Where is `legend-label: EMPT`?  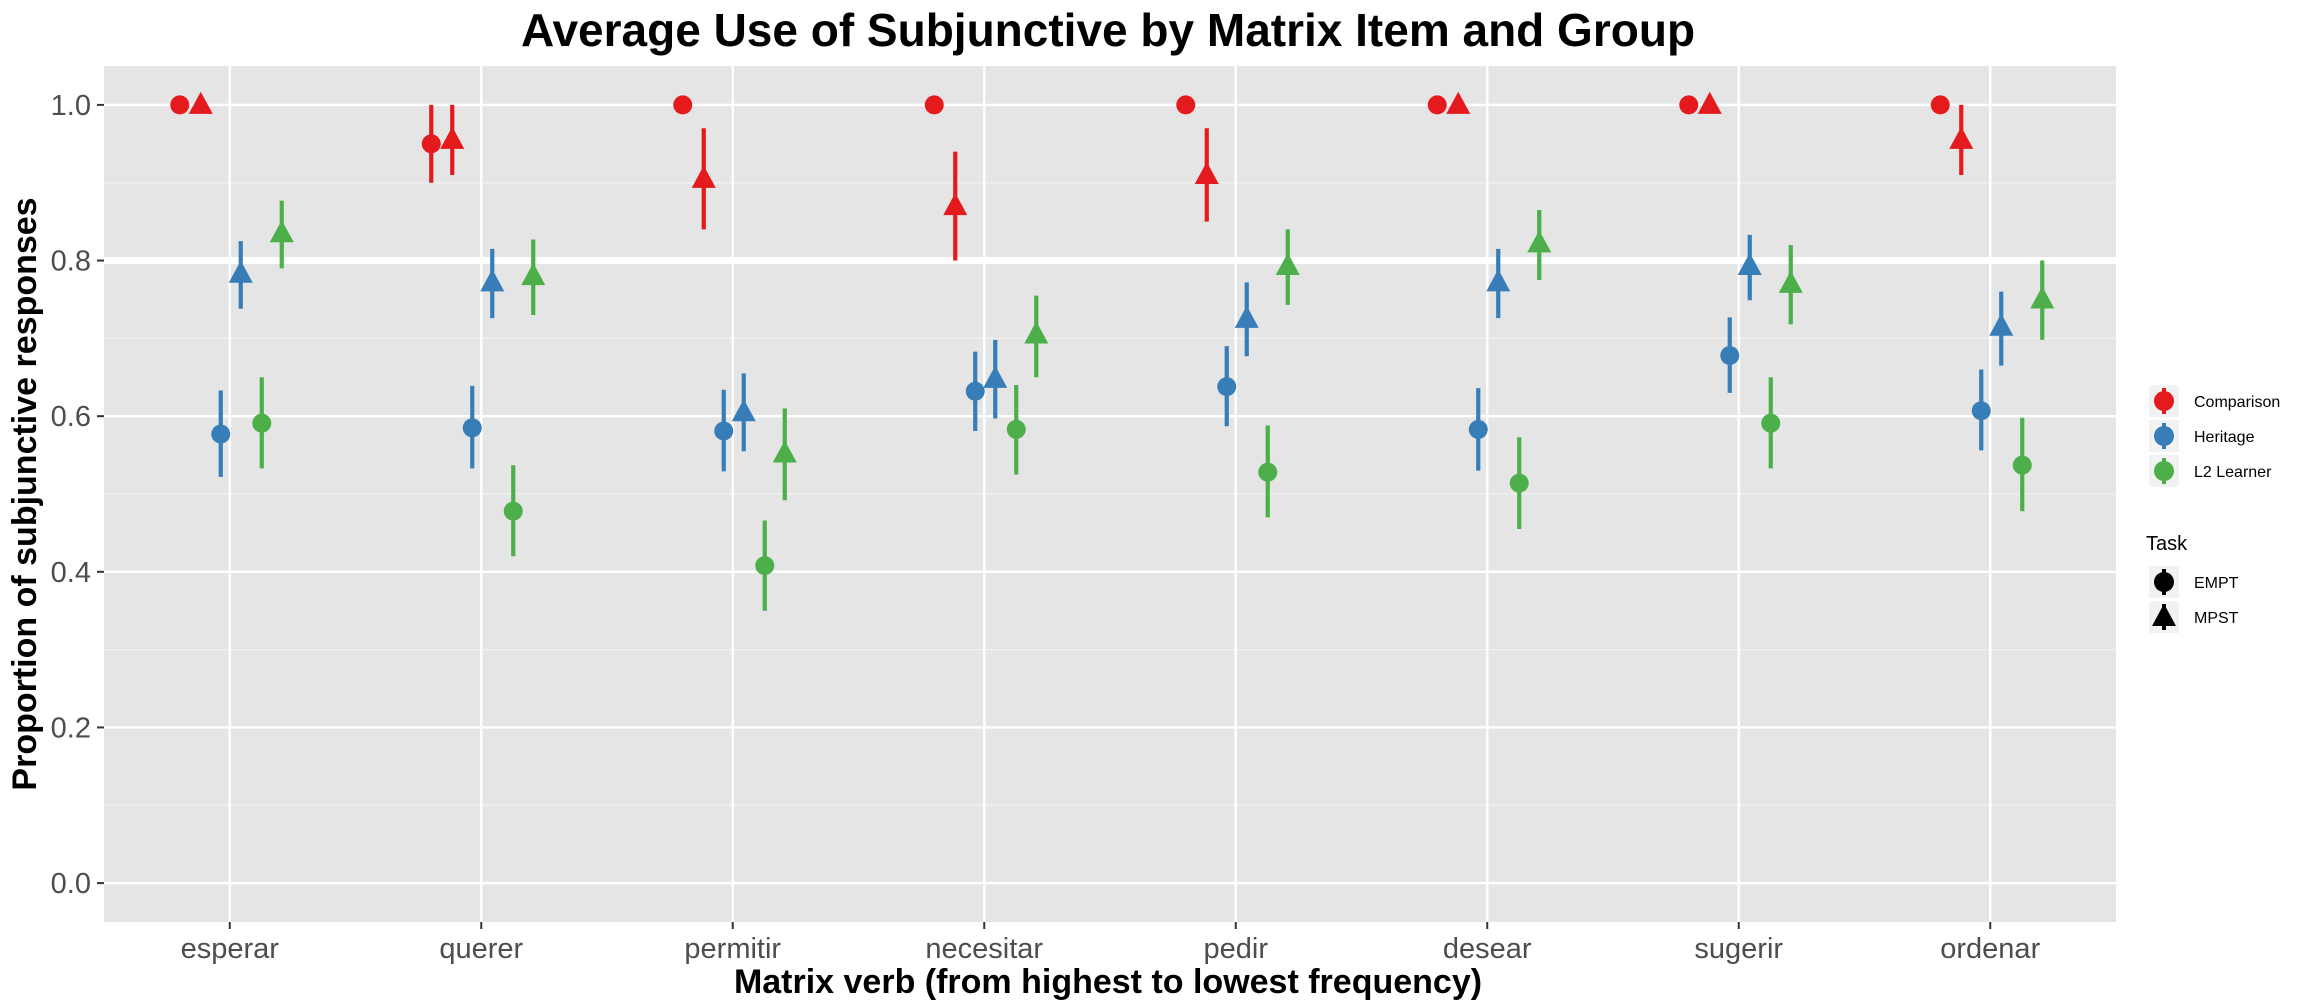
legend-label: EMPT is located at coordinates (2216, 583).